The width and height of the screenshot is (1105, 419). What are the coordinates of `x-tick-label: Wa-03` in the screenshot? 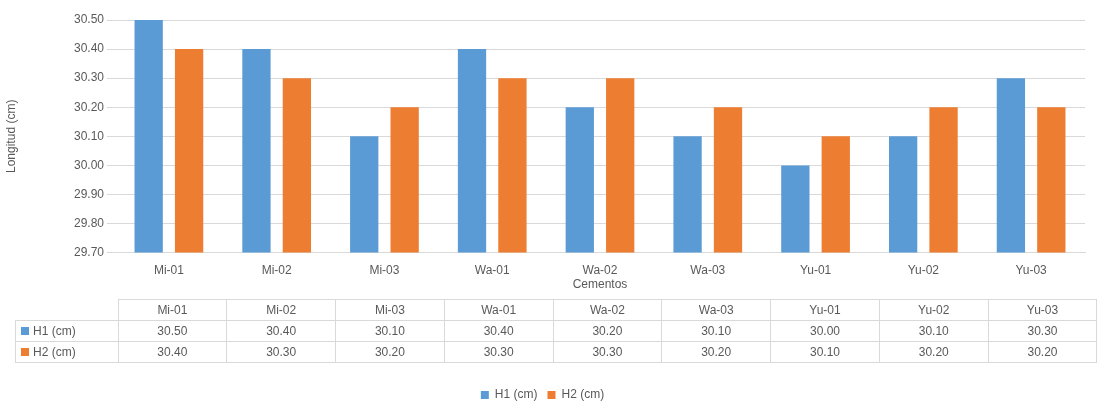 It's located at (708, 270).